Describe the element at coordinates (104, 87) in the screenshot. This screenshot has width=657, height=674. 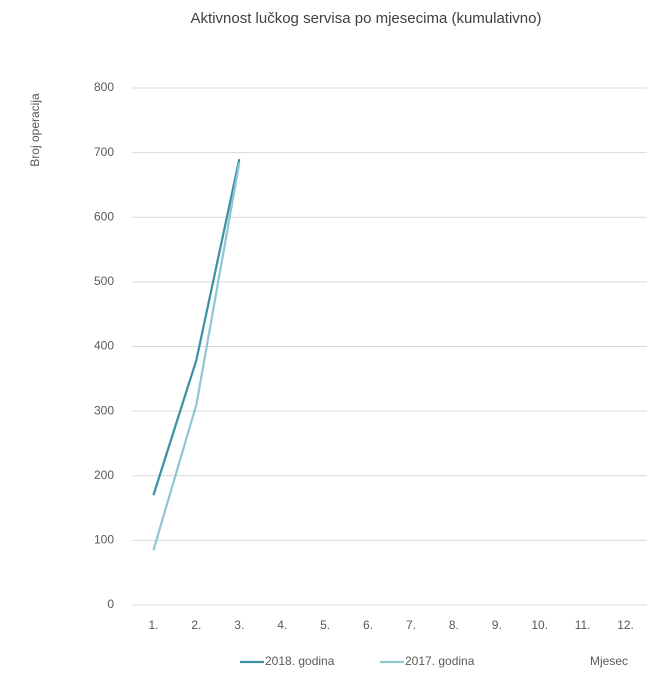
I see `y-tick-label: 800` at that location.